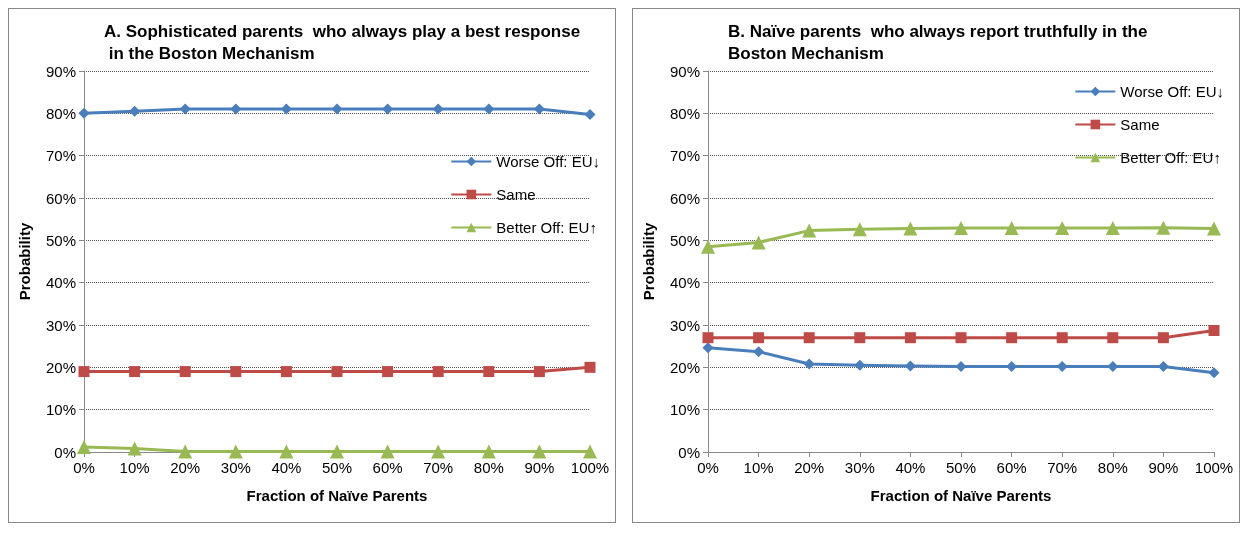 The width and height of the screenshot is (1259, 533). Describe the element at coordinates (940, 42) in the screenshot. I see `chart-title: B. Naïve parents who always report truthfully in the Boston Mechanism` at that location.